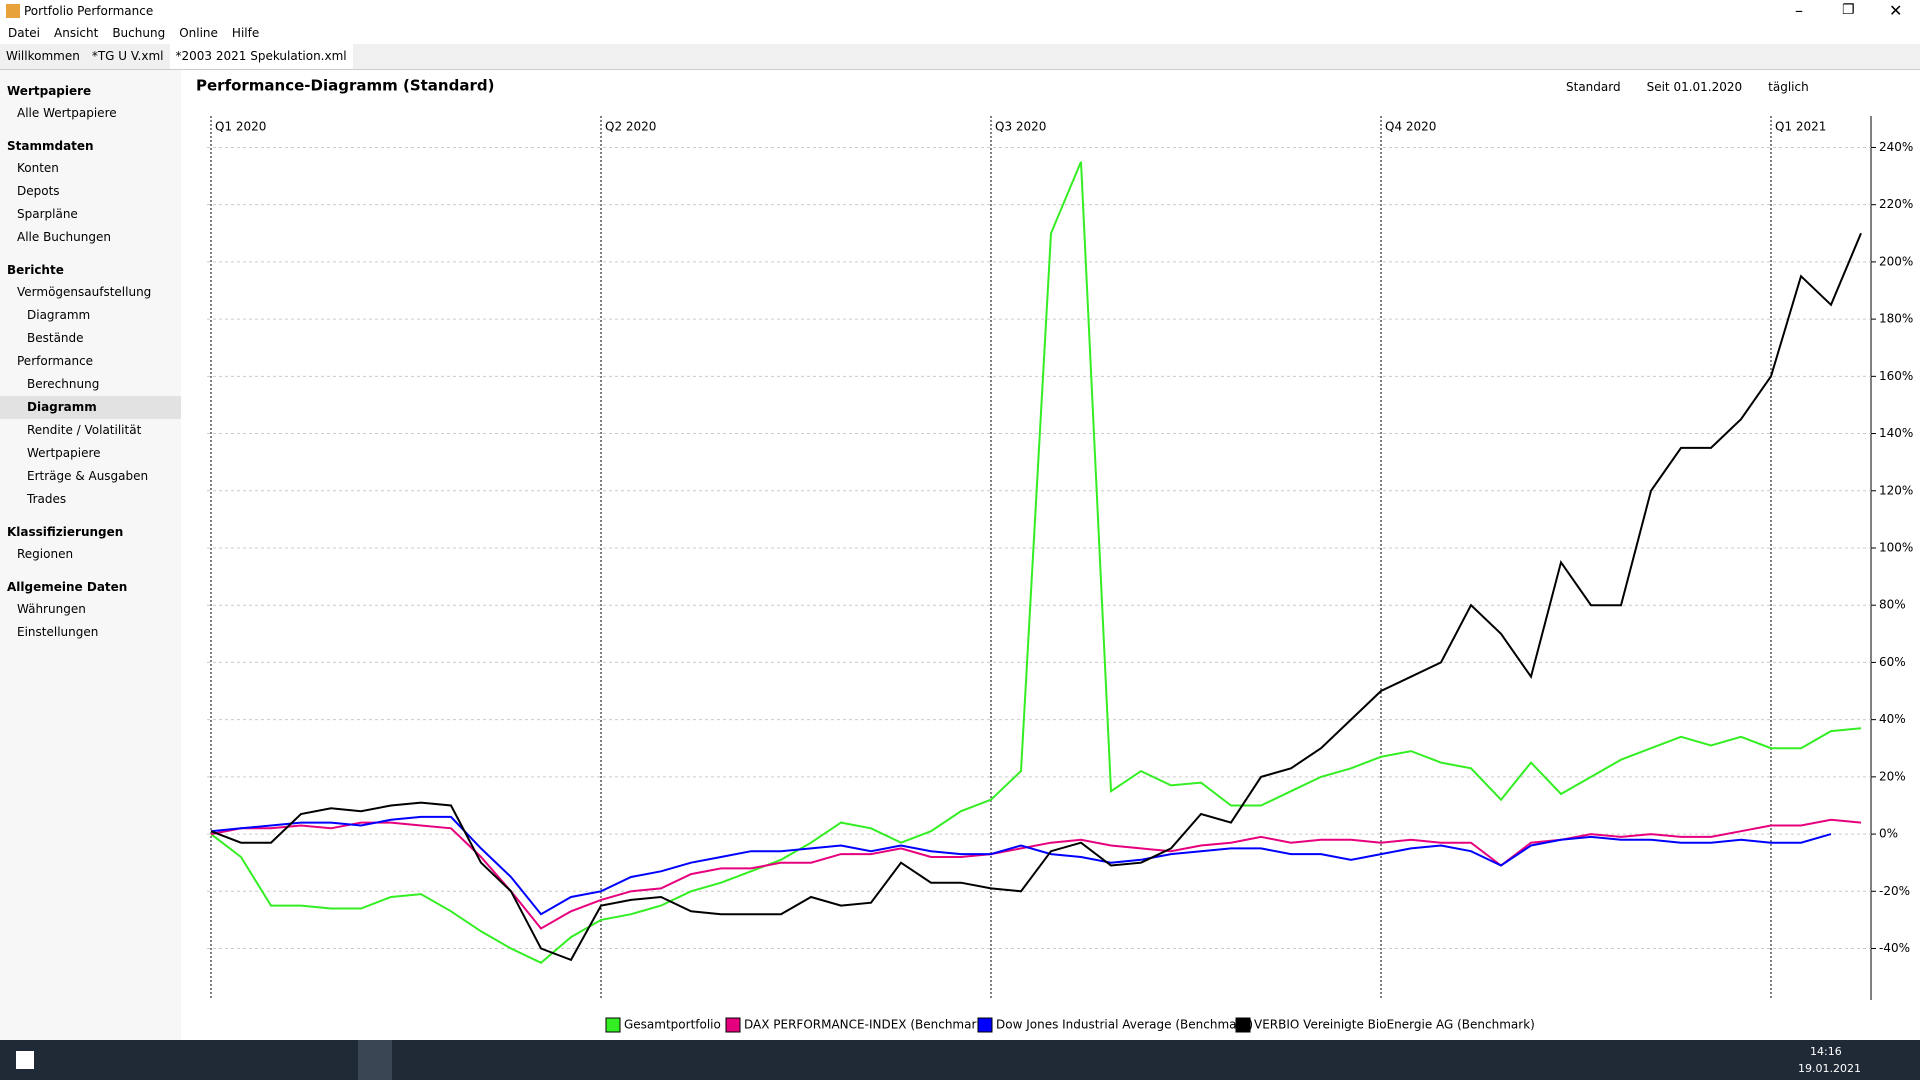  I want to click on section-heading: Allgemeine Daten, so click(67, 587).